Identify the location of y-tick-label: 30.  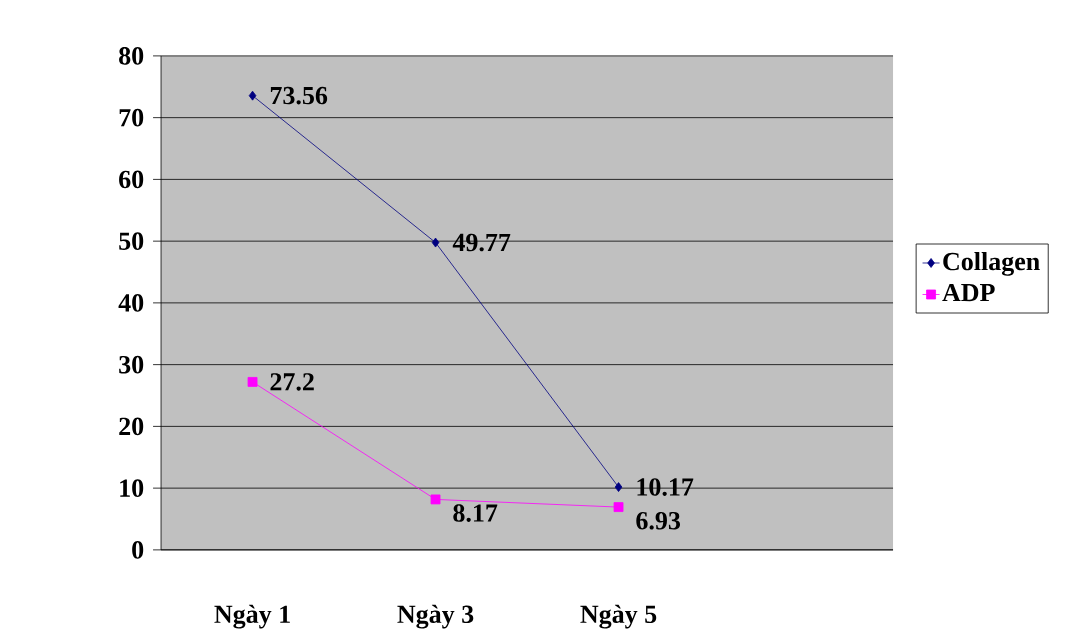
(131, 364).